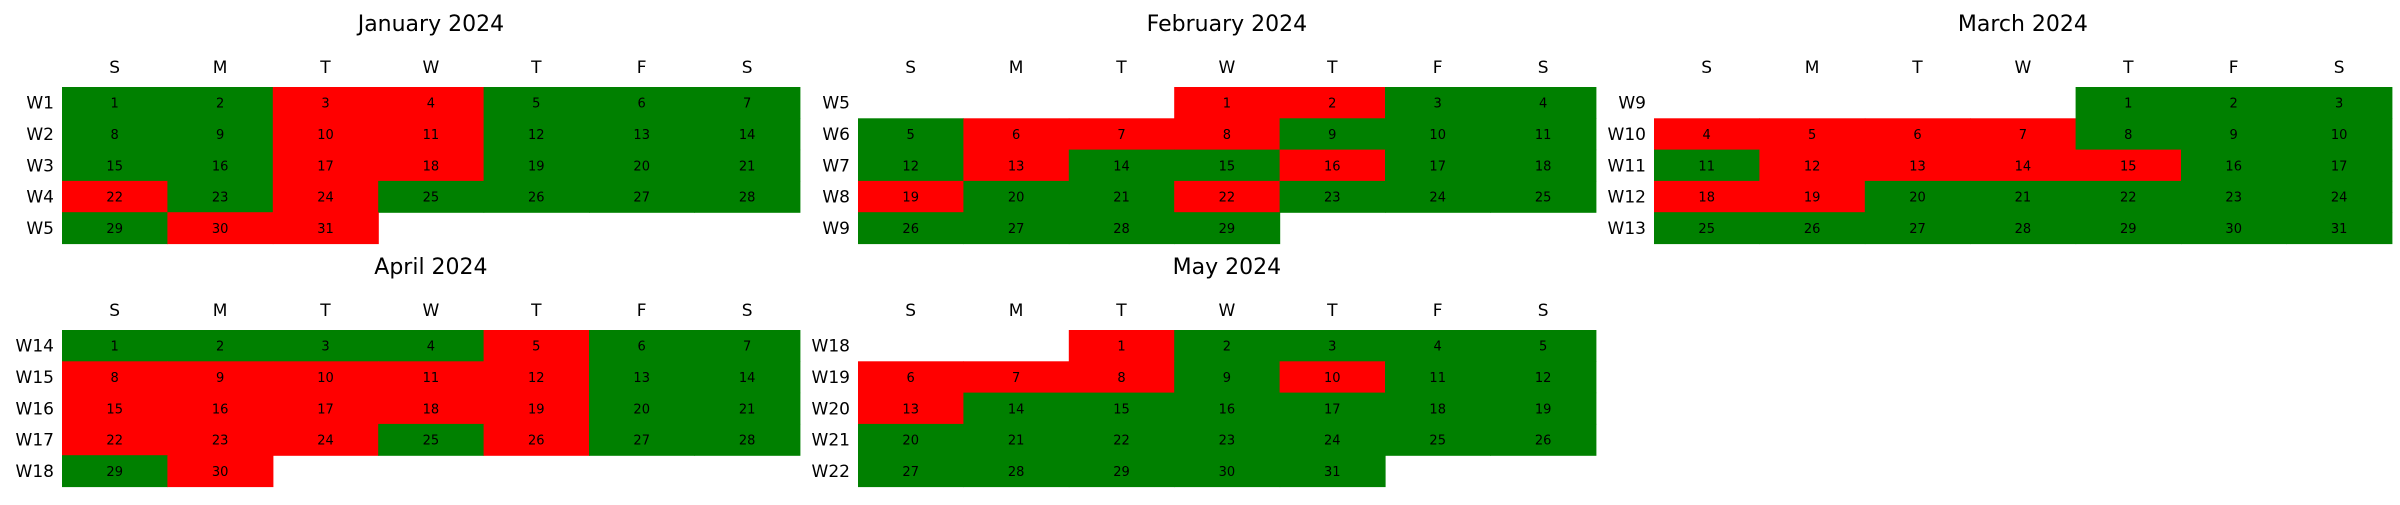 This screenshot has height=505, width=2400. I want to click on week-label: W5, so click(40, 229).